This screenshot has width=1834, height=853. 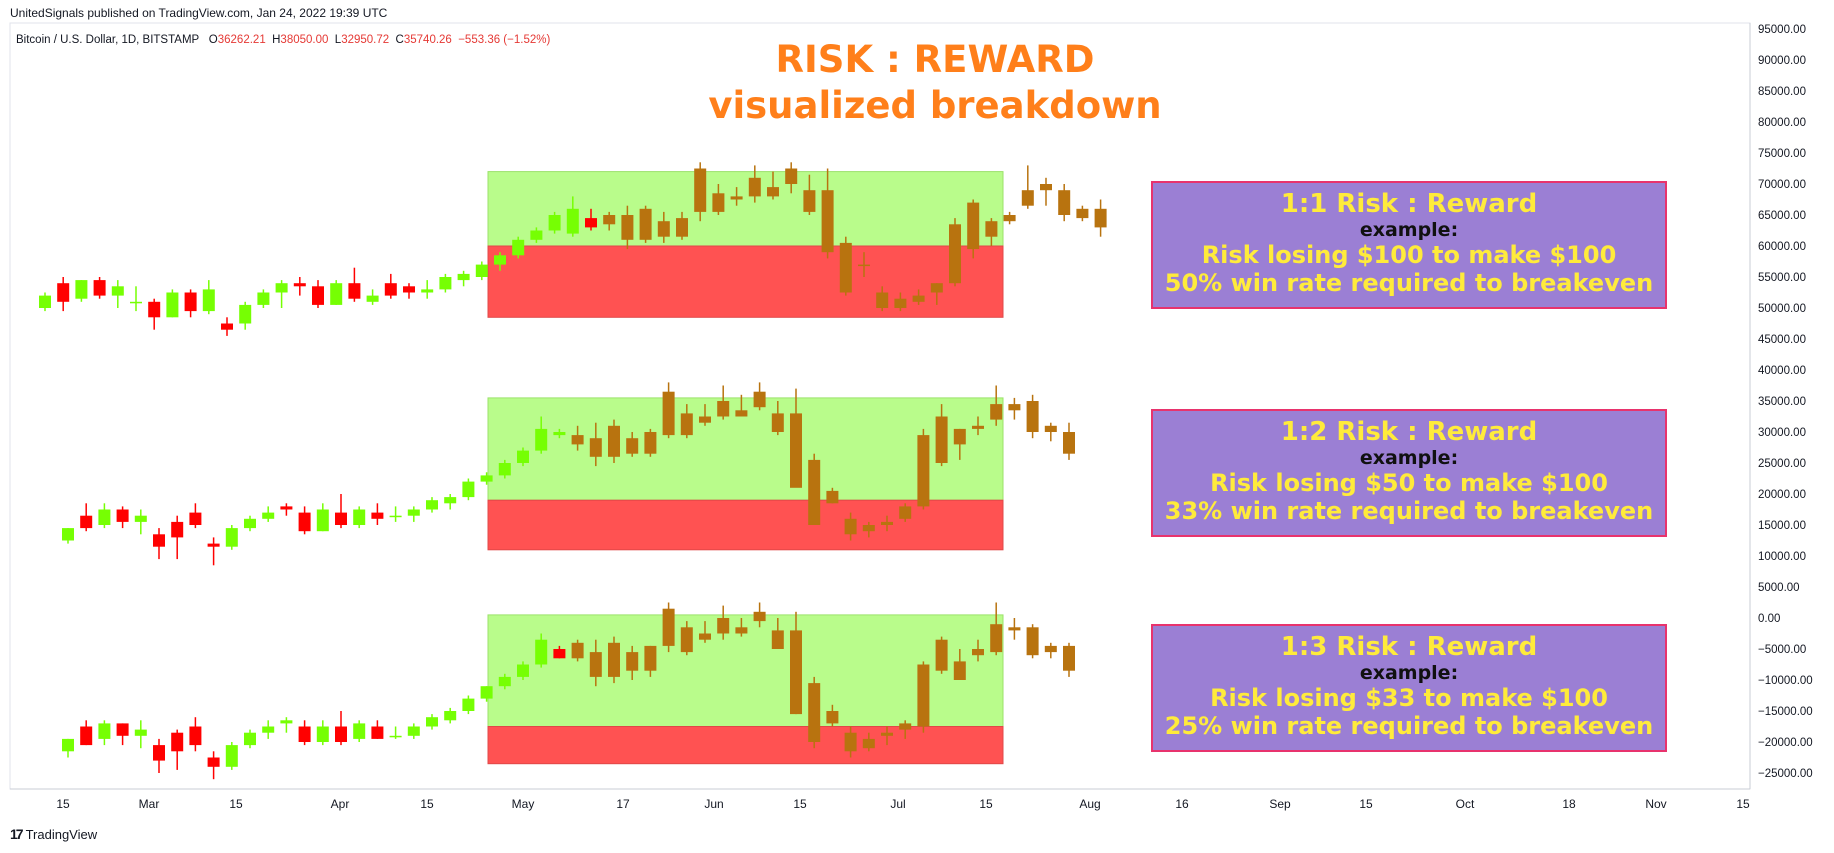 I want to click on y-tick-label: 50000.00, so click(x=1782, y=309).